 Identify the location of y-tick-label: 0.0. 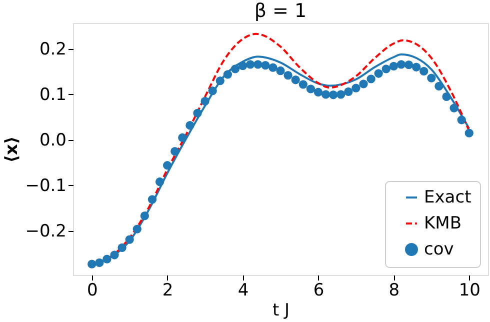
(52, 140).